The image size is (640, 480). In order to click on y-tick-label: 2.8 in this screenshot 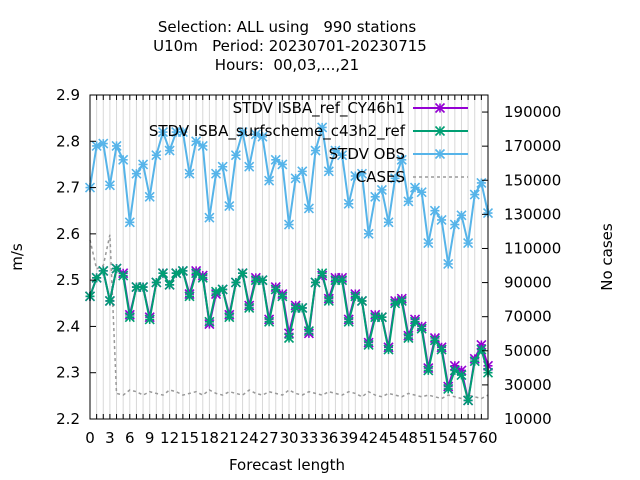, I will do `click(68, 141)`.